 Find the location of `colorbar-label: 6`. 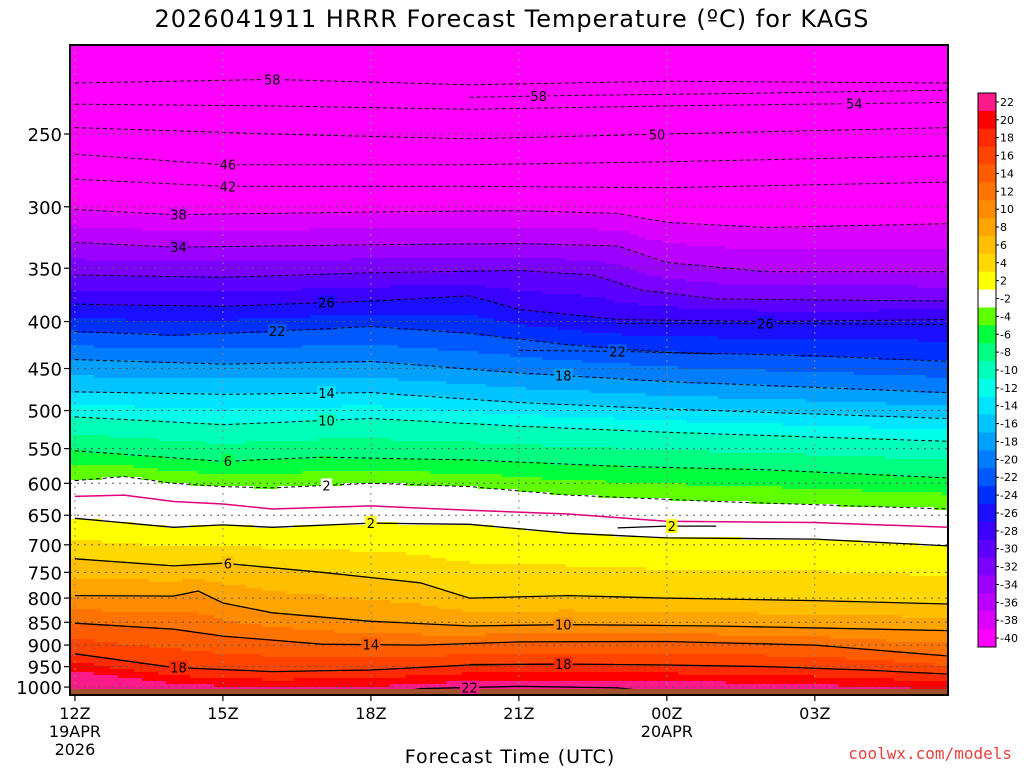

colorbar-label: 6 is located at coordinates (1003, 245).